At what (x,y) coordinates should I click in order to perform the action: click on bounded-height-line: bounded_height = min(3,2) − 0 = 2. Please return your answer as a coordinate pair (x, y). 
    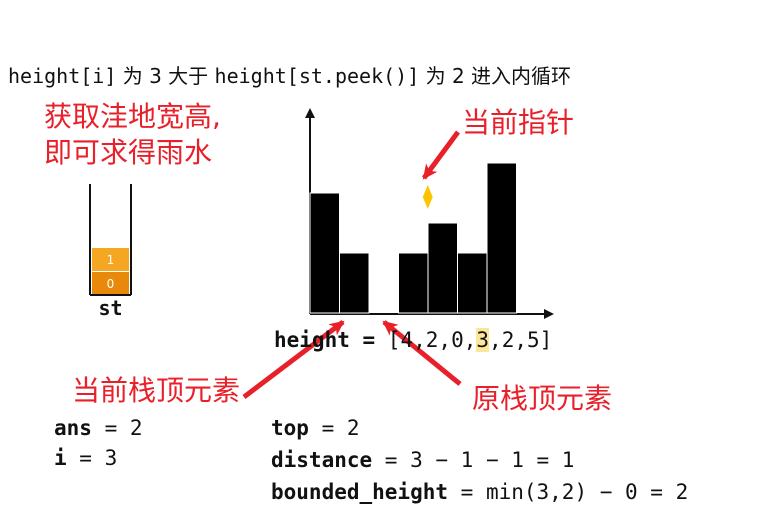
    Looking at the image, I should click on (479, 492).